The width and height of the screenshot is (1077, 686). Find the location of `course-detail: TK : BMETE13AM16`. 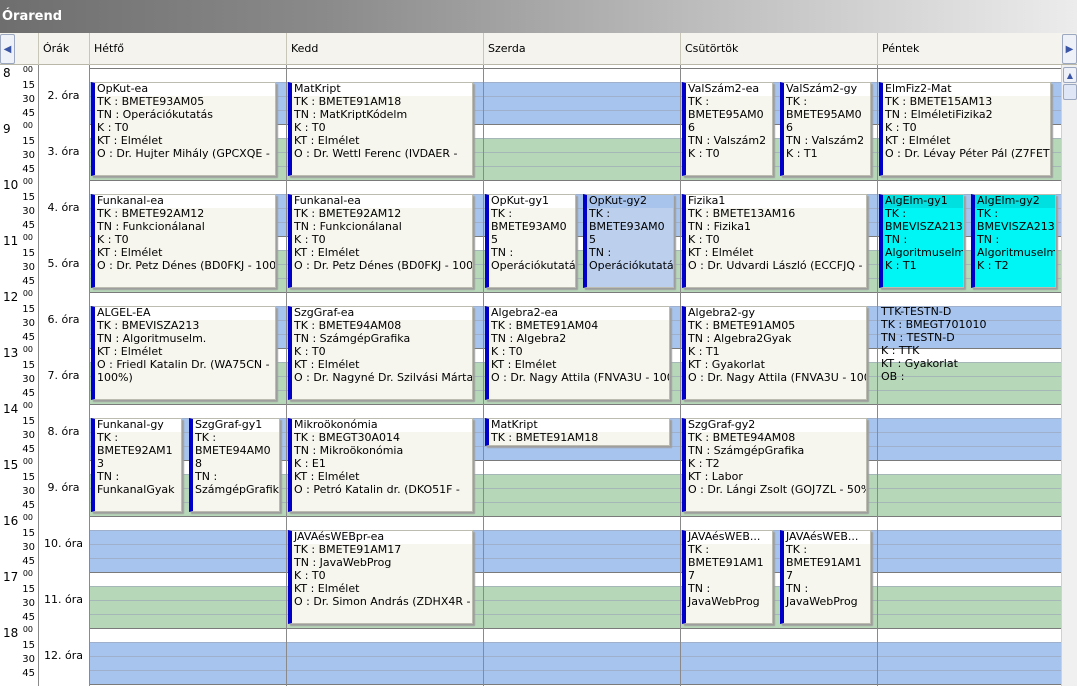

course-detail: TK : BMETE13AM16 is located at coordinates (742, 213).